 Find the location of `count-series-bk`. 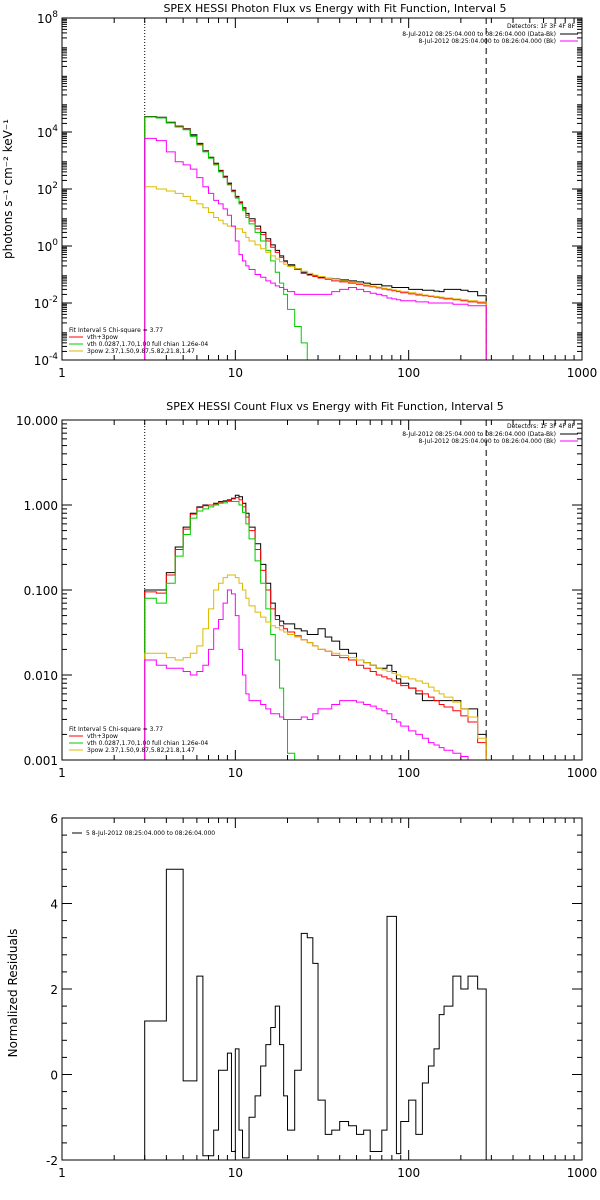

count-series-bk is located at coordinates (315, 675).